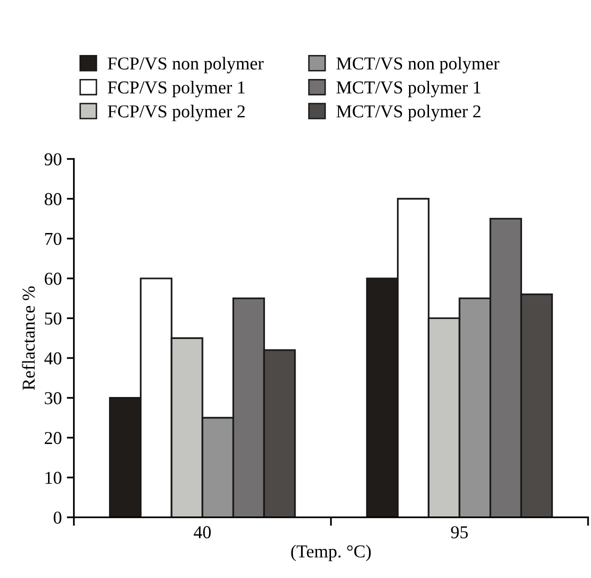 This screenshot has width=591, height=578. I want to click on legend-label: FCP/VS polymer 2, so click(176, 113).